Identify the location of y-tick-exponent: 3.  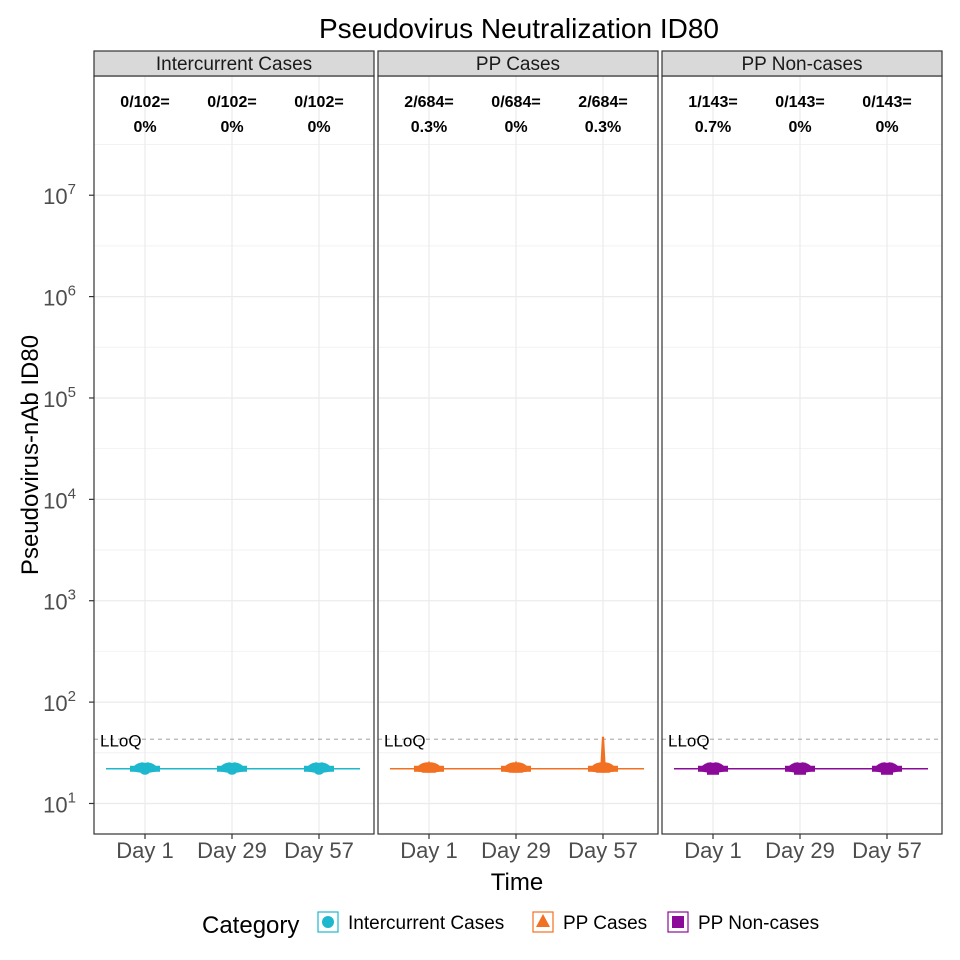
(72, 595).